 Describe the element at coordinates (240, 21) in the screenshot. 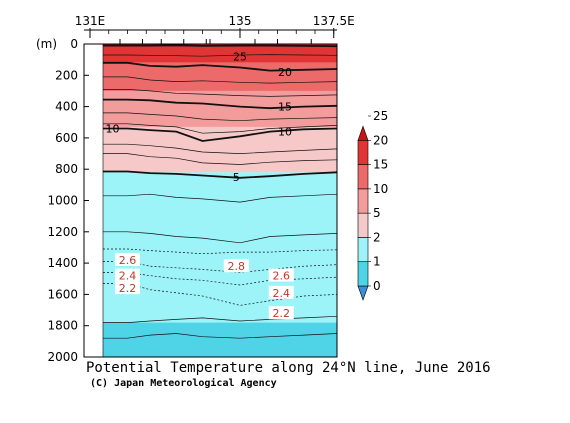

I see `x-tick-label-1: 135` at that location.